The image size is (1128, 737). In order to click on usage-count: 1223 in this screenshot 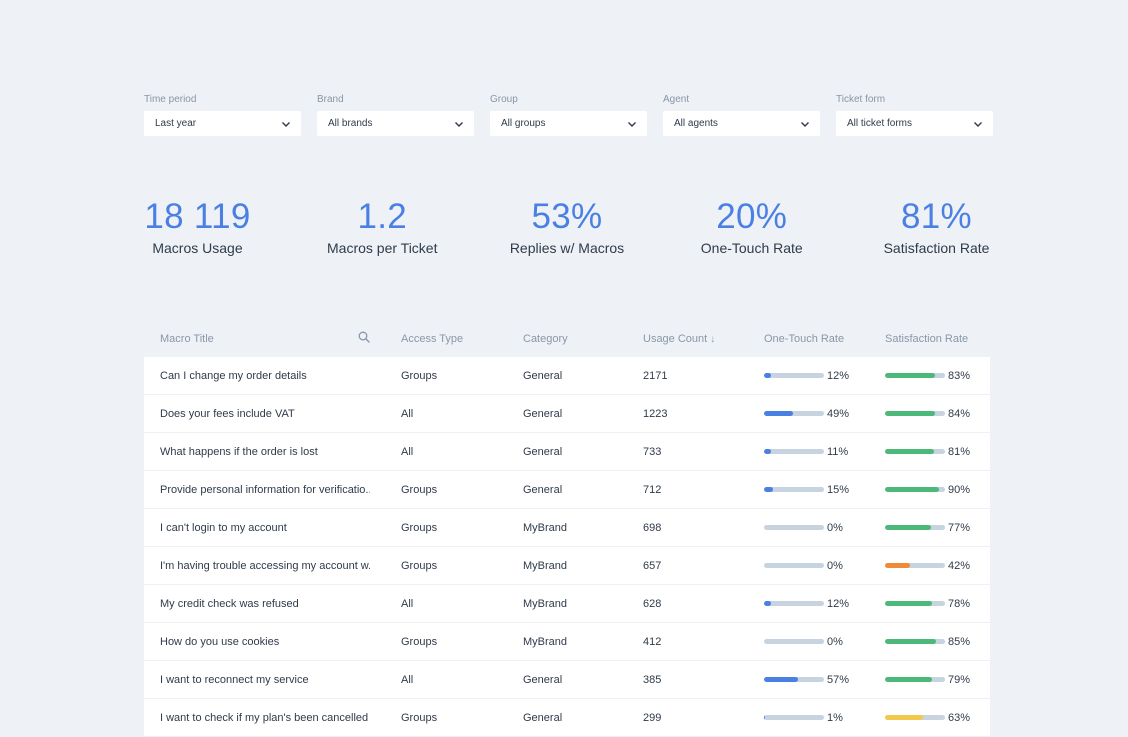, I will do `click(655, 413)`.